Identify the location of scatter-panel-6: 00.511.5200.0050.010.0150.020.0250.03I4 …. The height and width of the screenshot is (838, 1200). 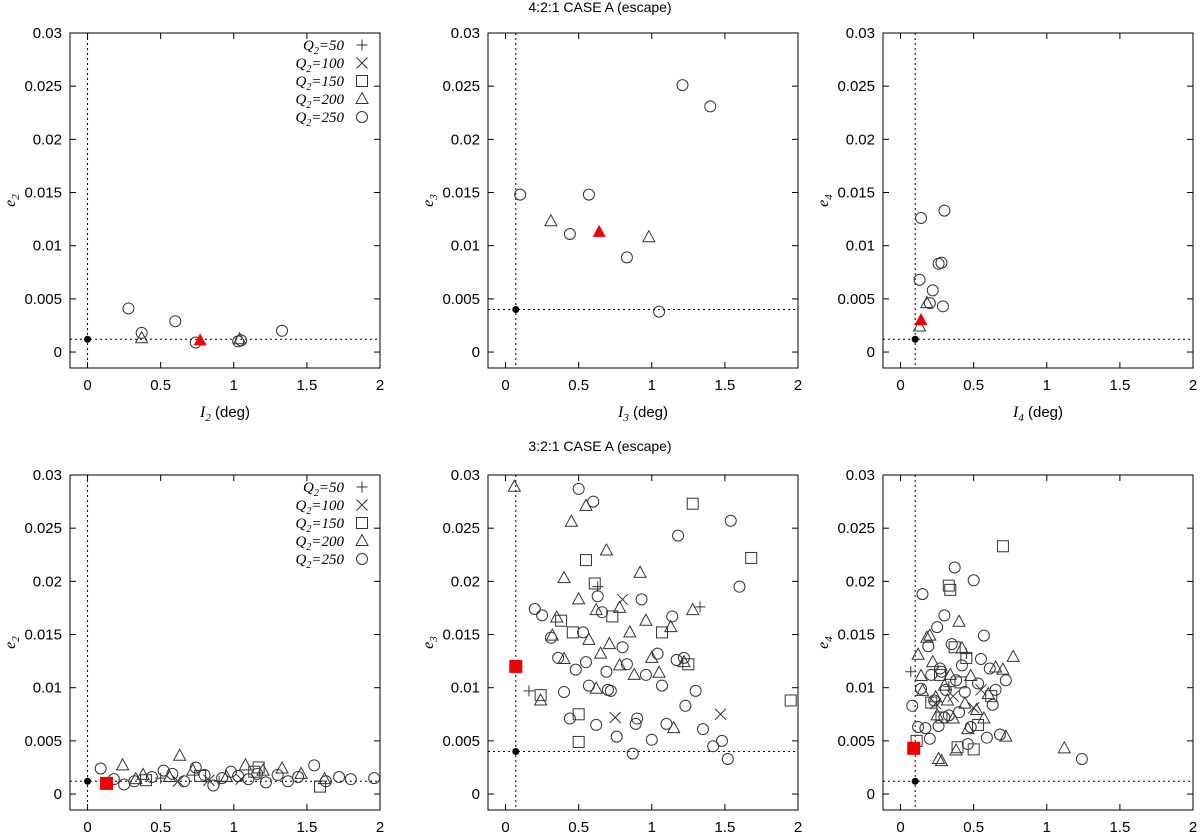
(1006, 651).